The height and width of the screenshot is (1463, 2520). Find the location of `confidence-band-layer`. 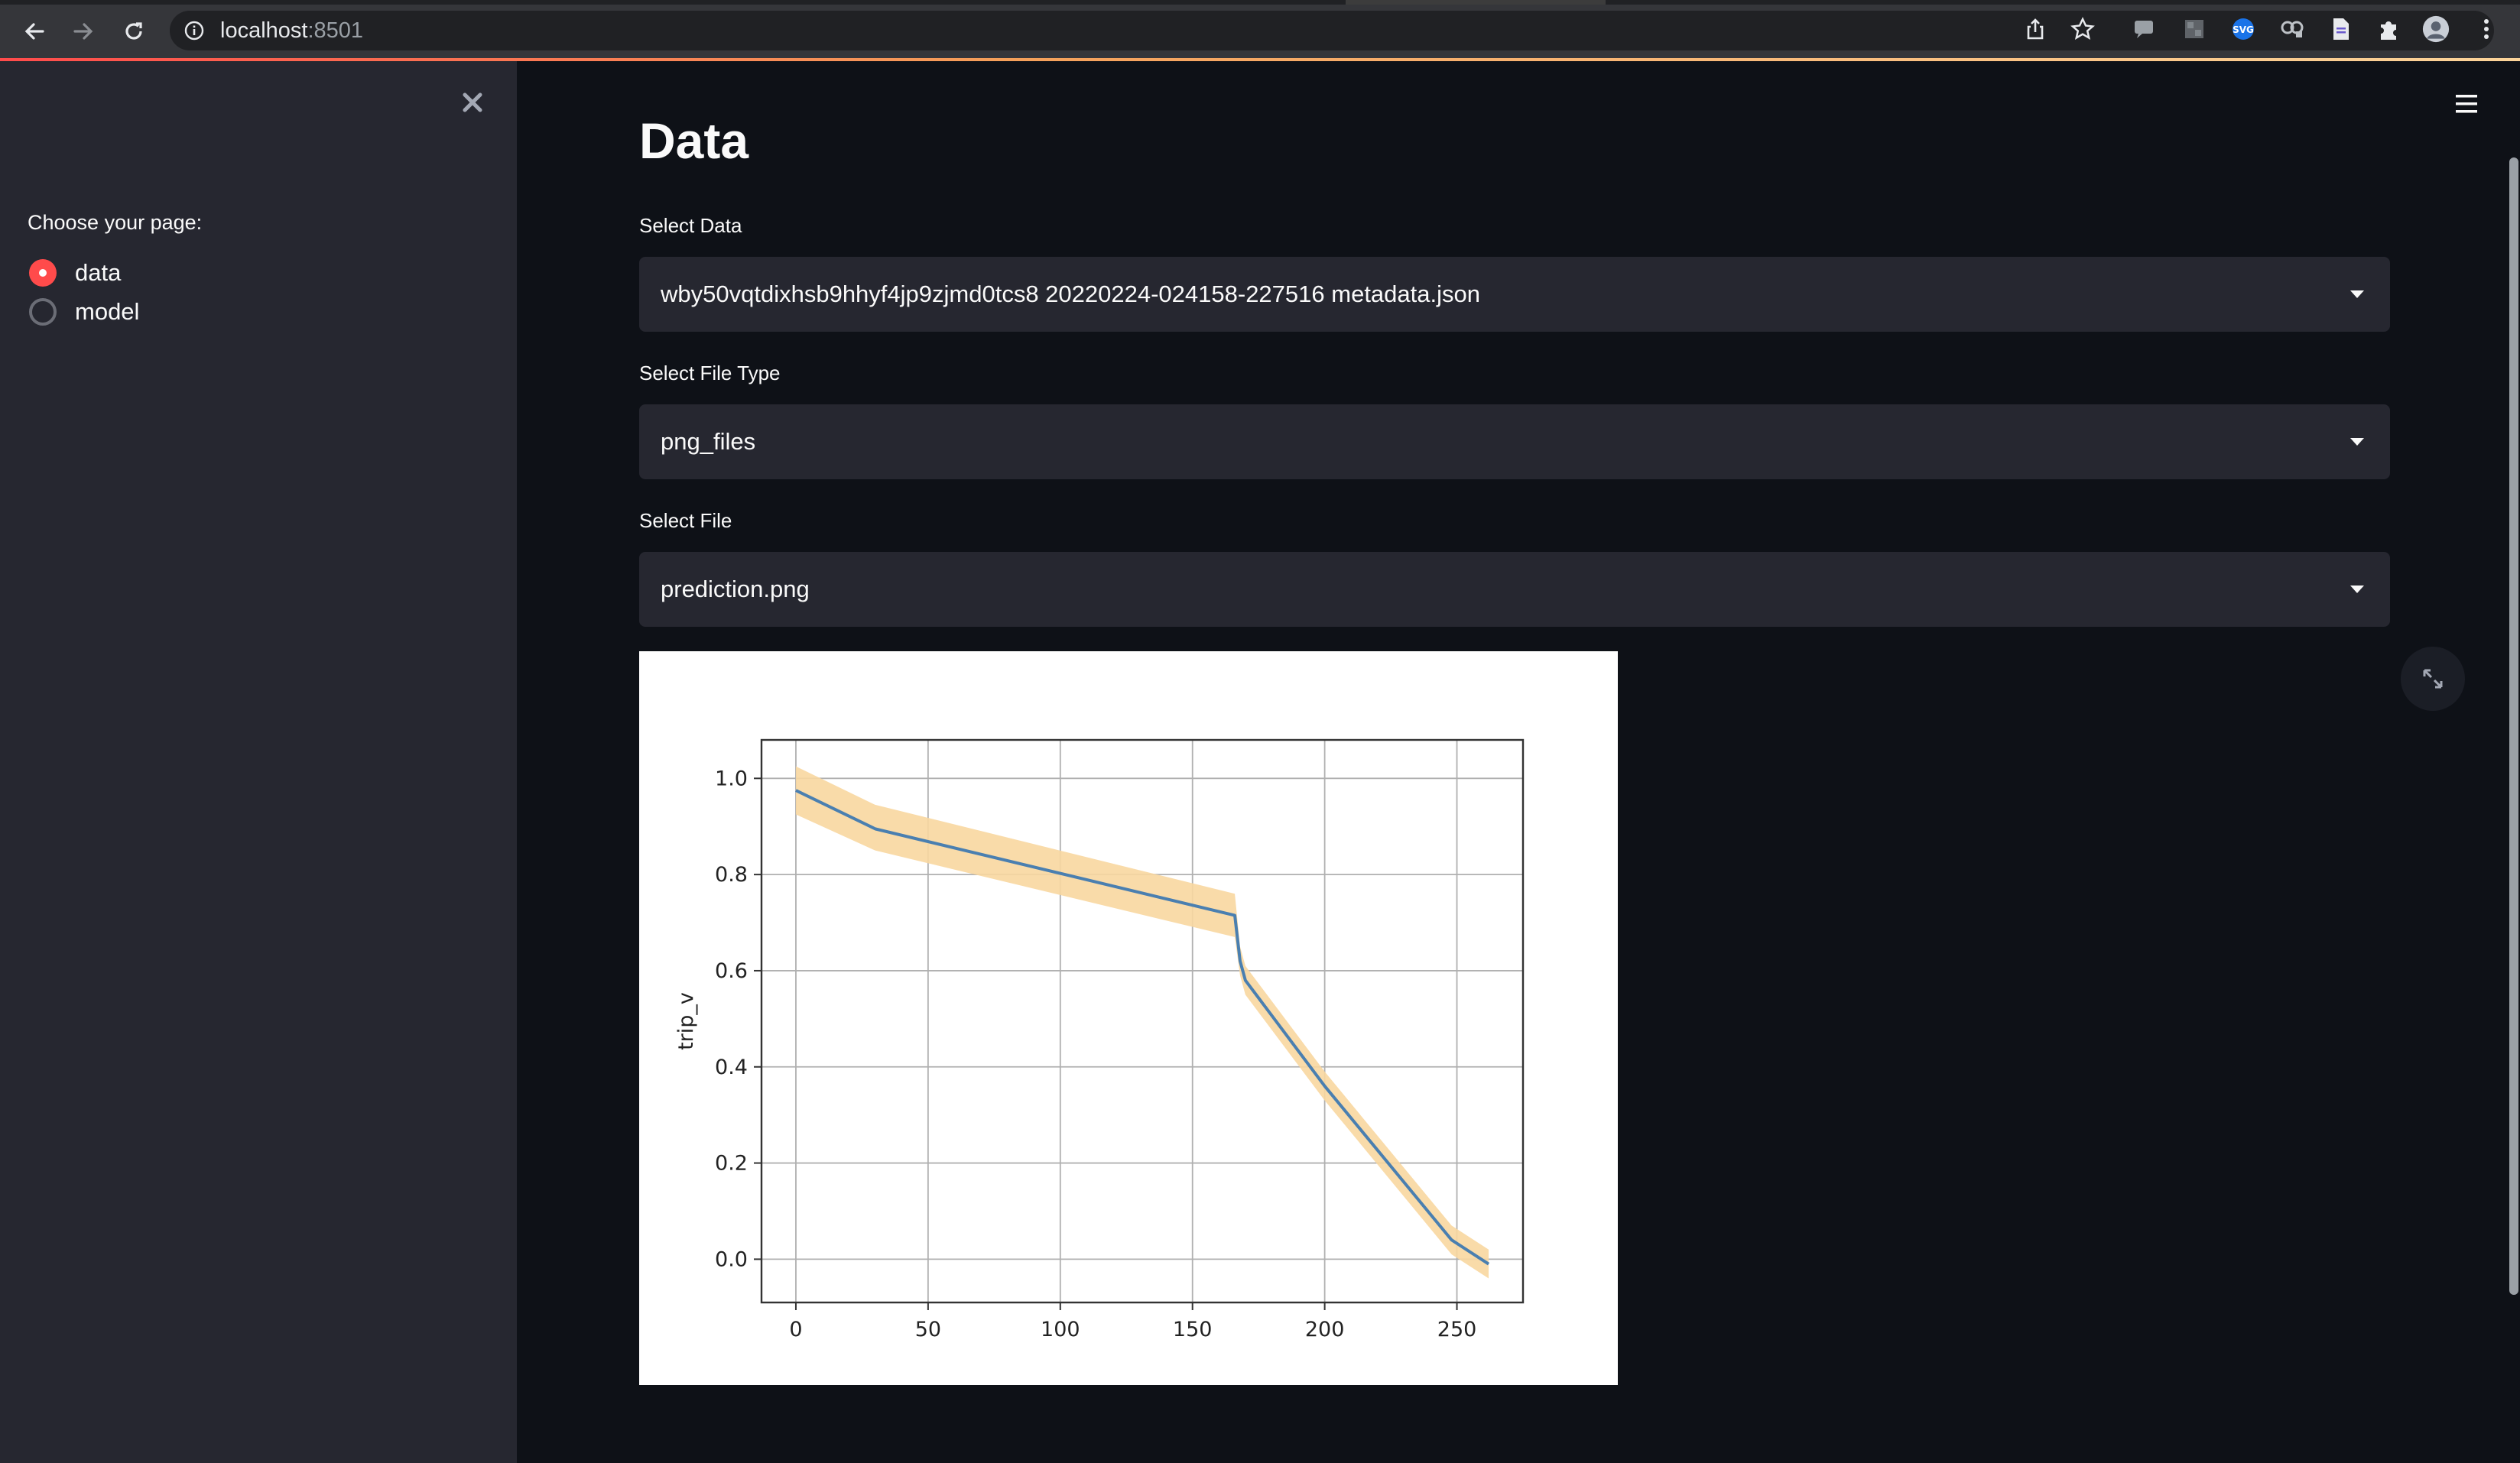

confidence-band-layer is located at coordinates (1142, 1022).